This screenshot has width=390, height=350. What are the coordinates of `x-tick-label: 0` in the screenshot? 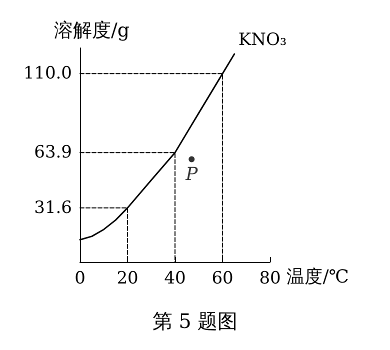 It's located at (80, 278).